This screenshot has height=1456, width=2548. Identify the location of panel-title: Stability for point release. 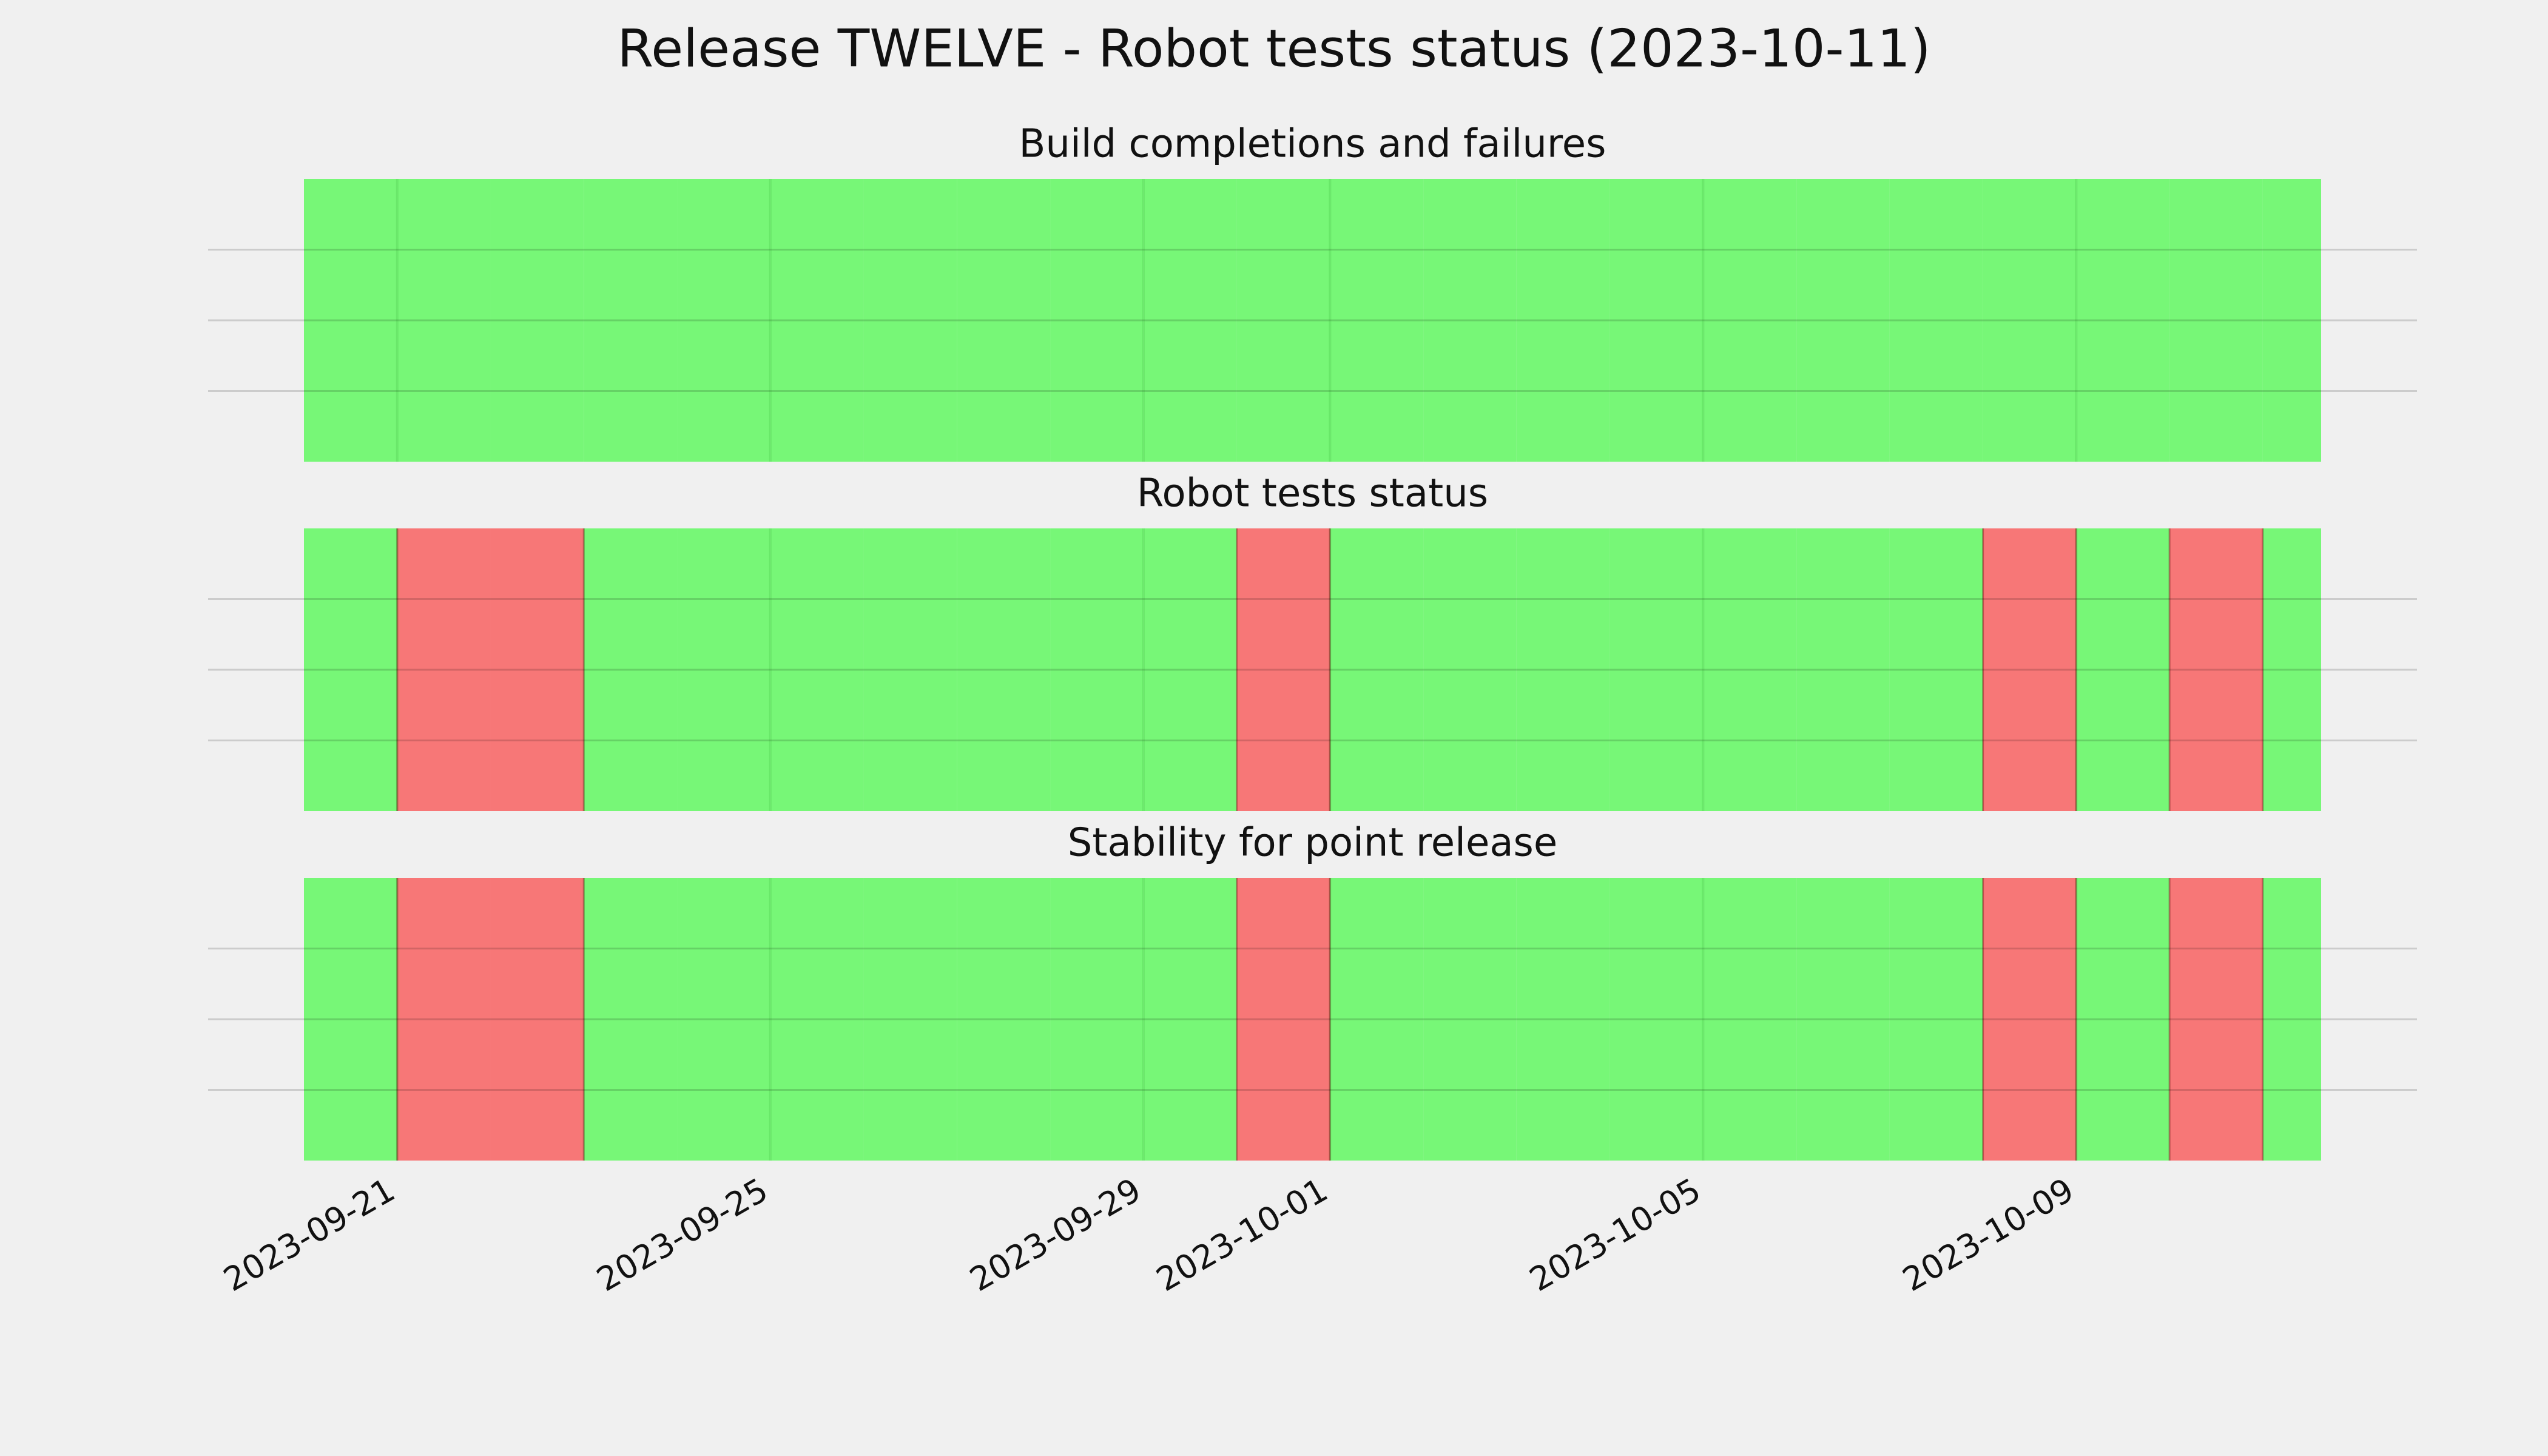
(1313, 843).